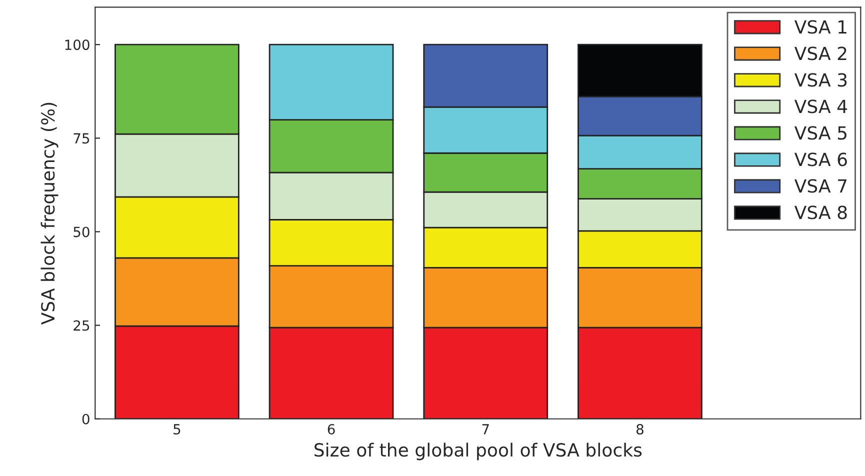 This screenshot has width=865, height=476. I want to click on y-tick-label: 0, so click(86, 419).